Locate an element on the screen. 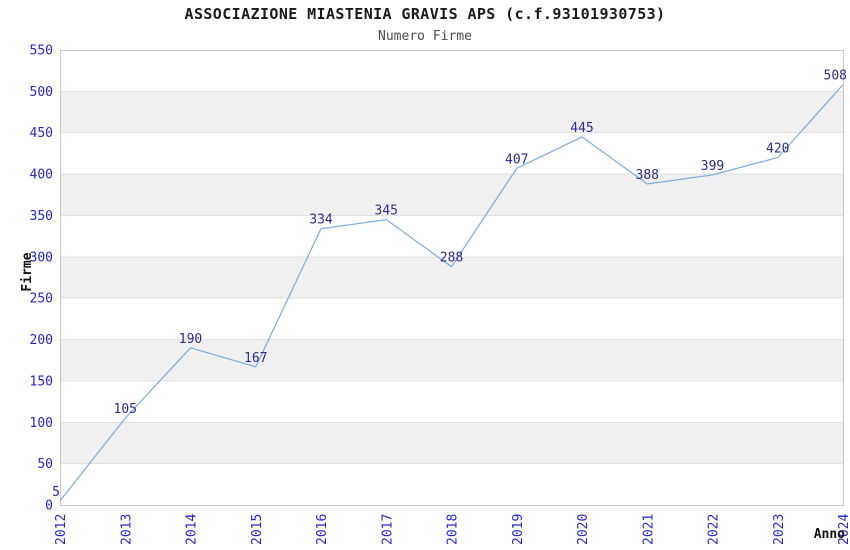 This screenshot has width=850, height=550. data-label: 105 is located at coordinates (125, 409).